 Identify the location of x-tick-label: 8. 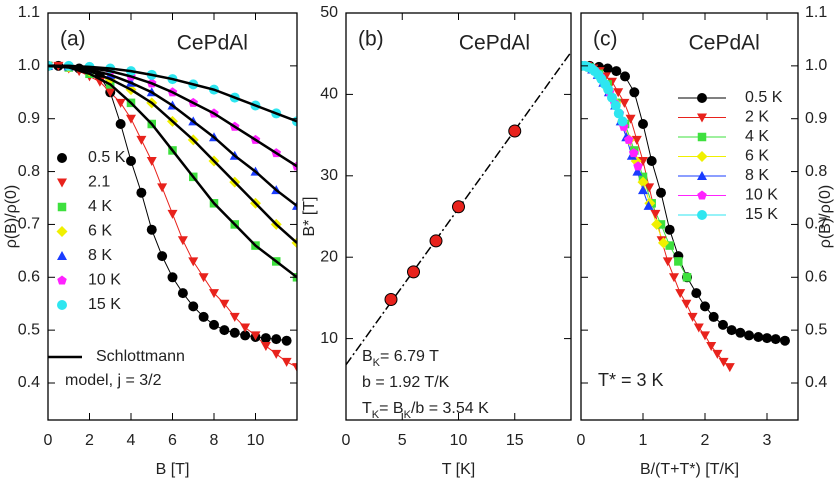
(214, 440).